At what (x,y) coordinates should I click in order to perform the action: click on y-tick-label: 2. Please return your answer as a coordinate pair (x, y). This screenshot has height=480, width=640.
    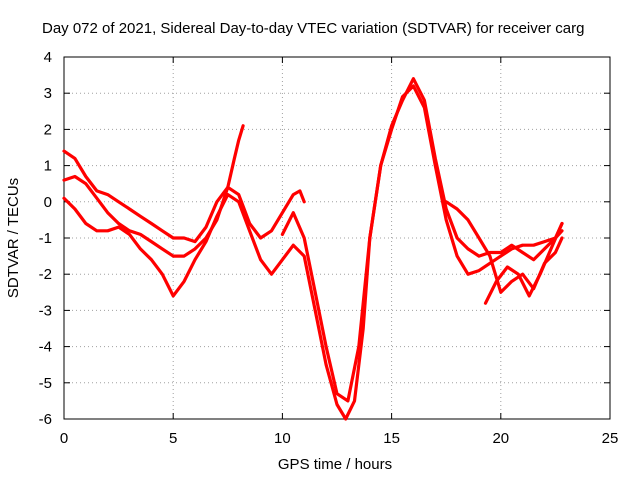
    Looking at the image, I should click on (48, 129).